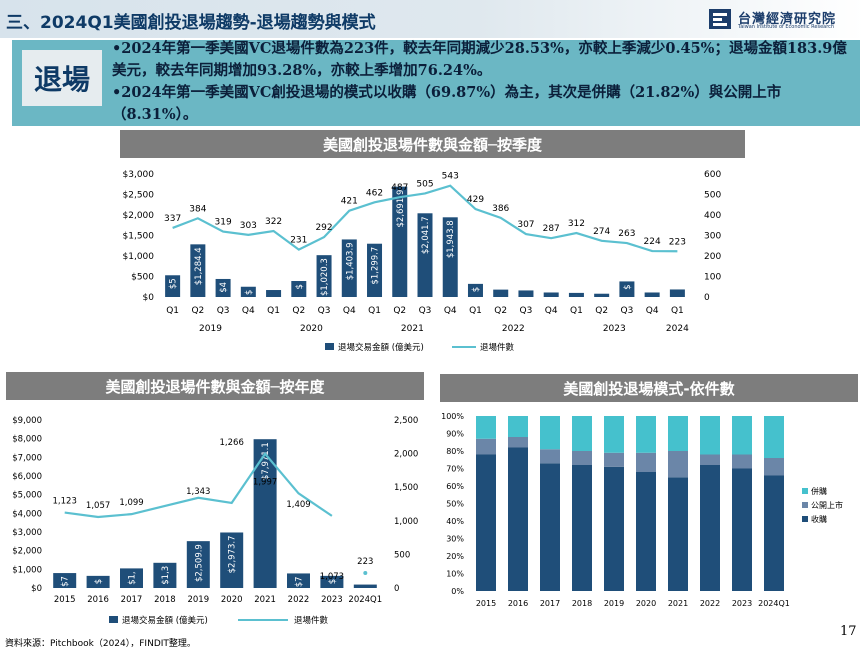 This screenshot has width=865, height=649. Describe the element at coordinates (311, 329) in the screenshot. I see `year-label: 2020` at that location.